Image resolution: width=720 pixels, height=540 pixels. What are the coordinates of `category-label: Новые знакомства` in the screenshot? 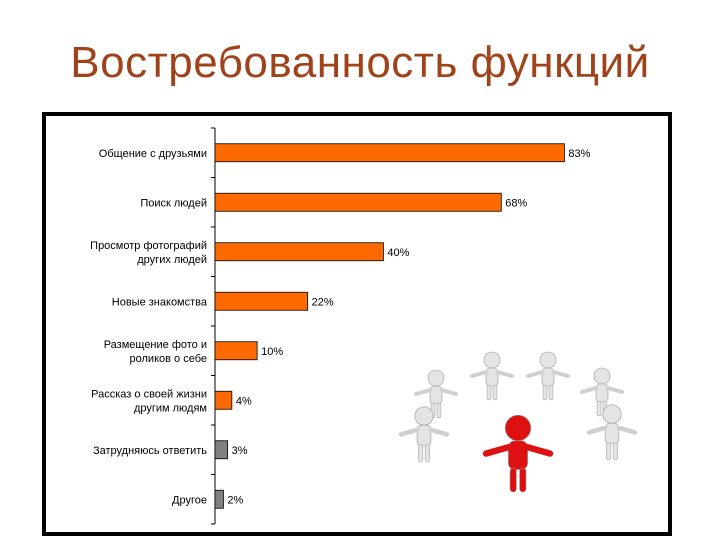 It's located at (160, 302).